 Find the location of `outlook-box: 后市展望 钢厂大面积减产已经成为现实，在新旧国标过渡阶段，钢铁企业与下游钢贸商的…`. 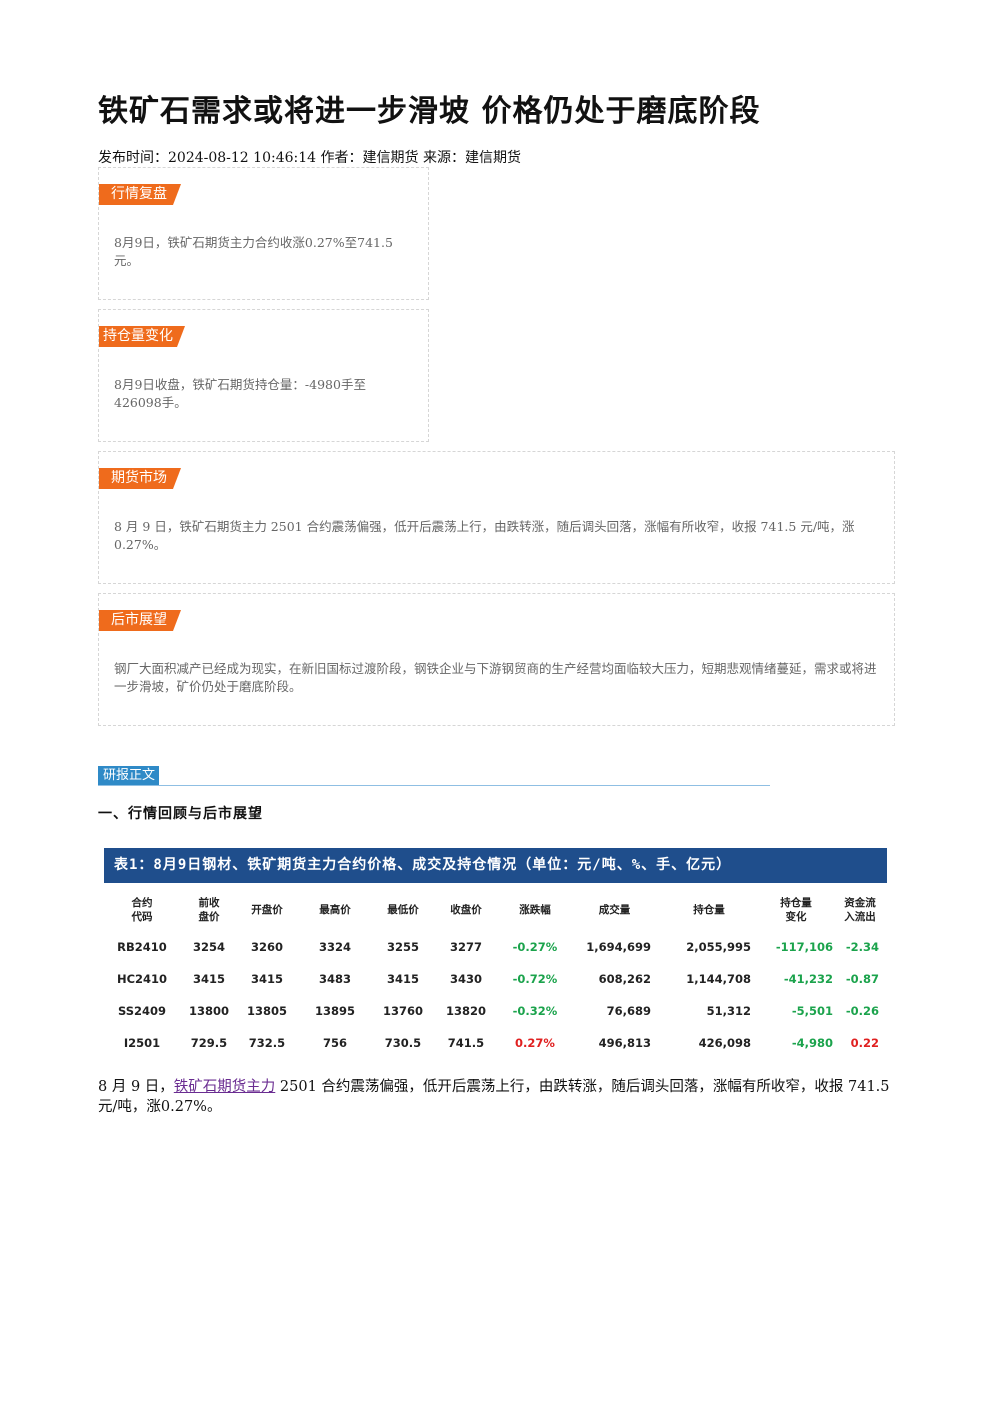

outlook-box: 后市展望 钢厂大面积减产已经成为现实，在新旧国标过渡阶段，钢铁企业与下游钢贸商的… is located at coordinates (496, 659).